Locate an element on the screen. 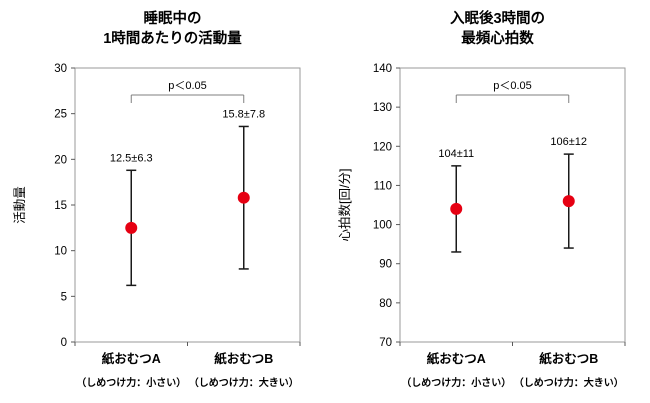 This screenshot has height=403, width=650. y-tick-label: 20 is located at coordinates (60, 160).